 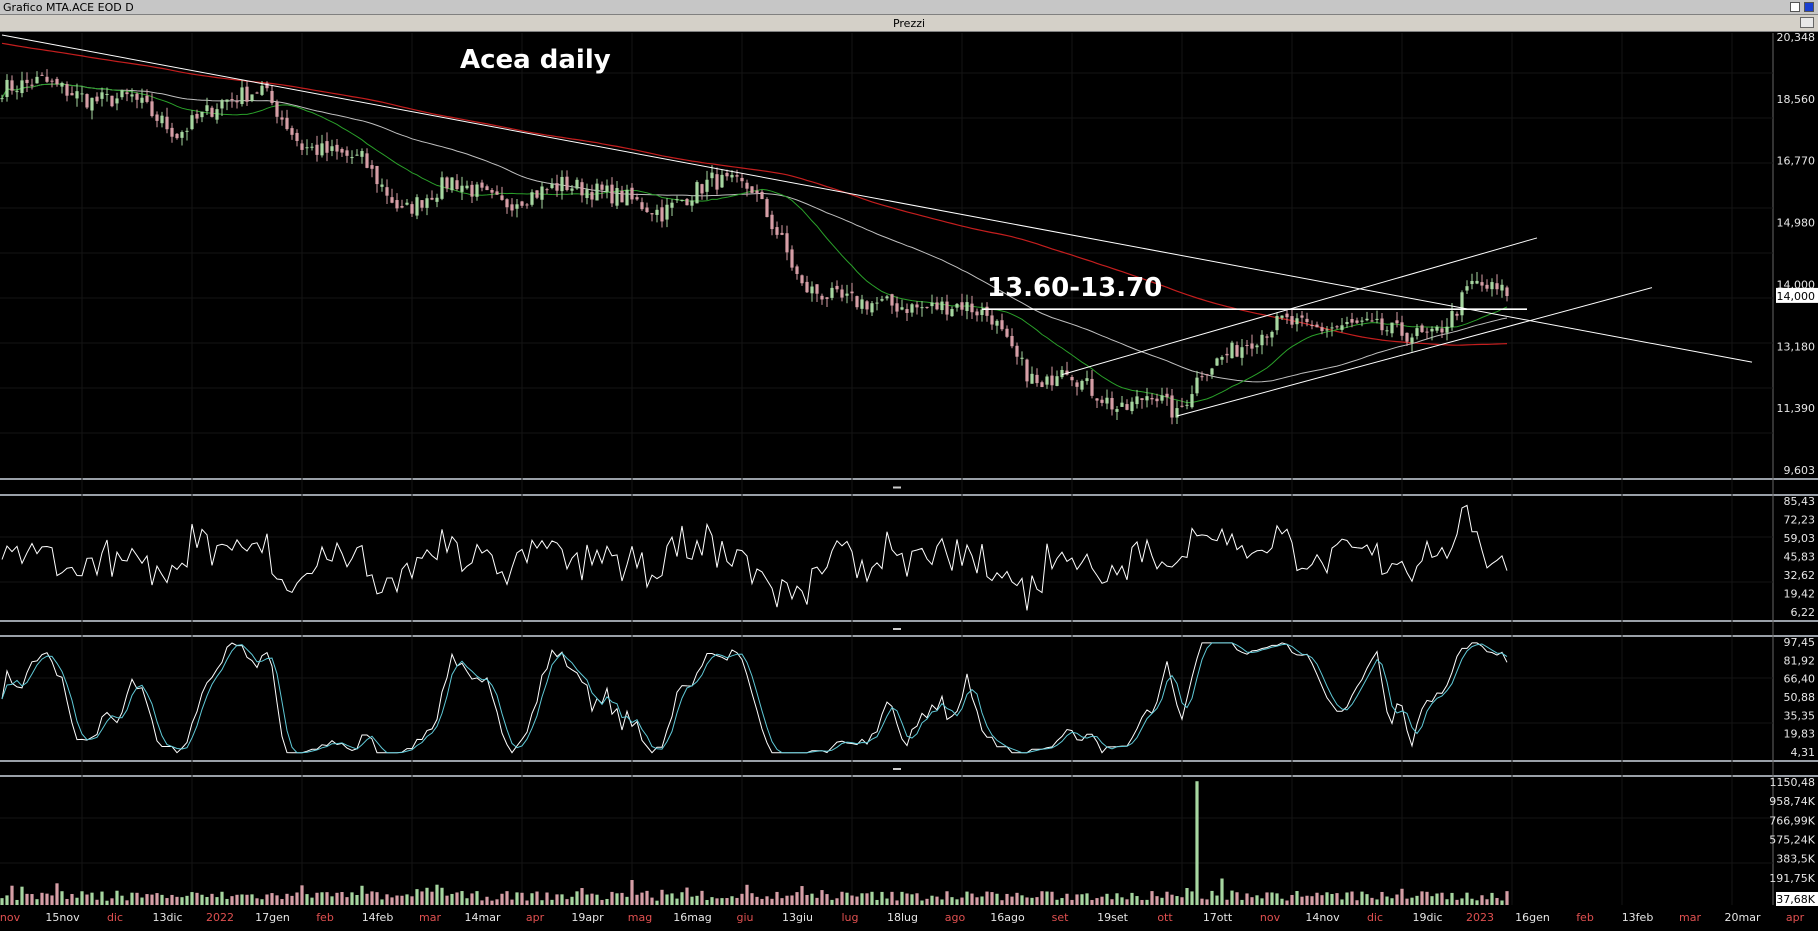 I want to click on restore-button, so click(x=1795, y=7).